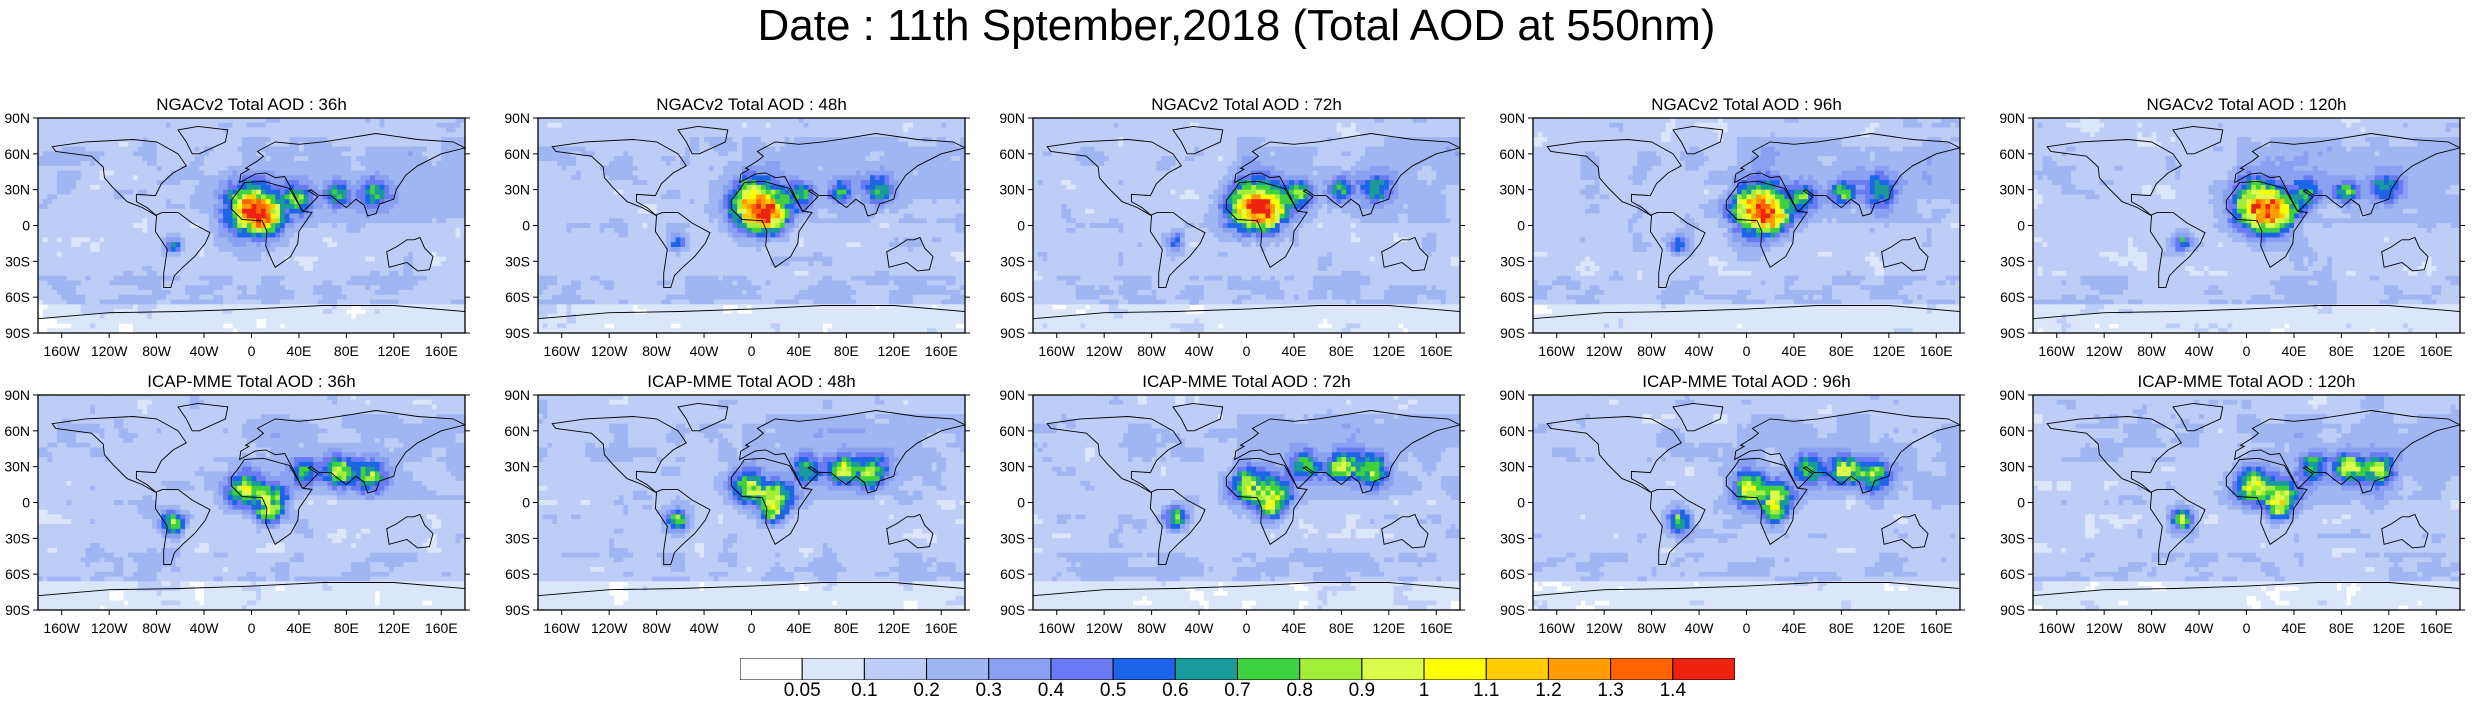  What do you see at coordinates (1237, 691) in the screenshot?
I see `colorbar-label: 0.7` at bounding box center [1237, 691].